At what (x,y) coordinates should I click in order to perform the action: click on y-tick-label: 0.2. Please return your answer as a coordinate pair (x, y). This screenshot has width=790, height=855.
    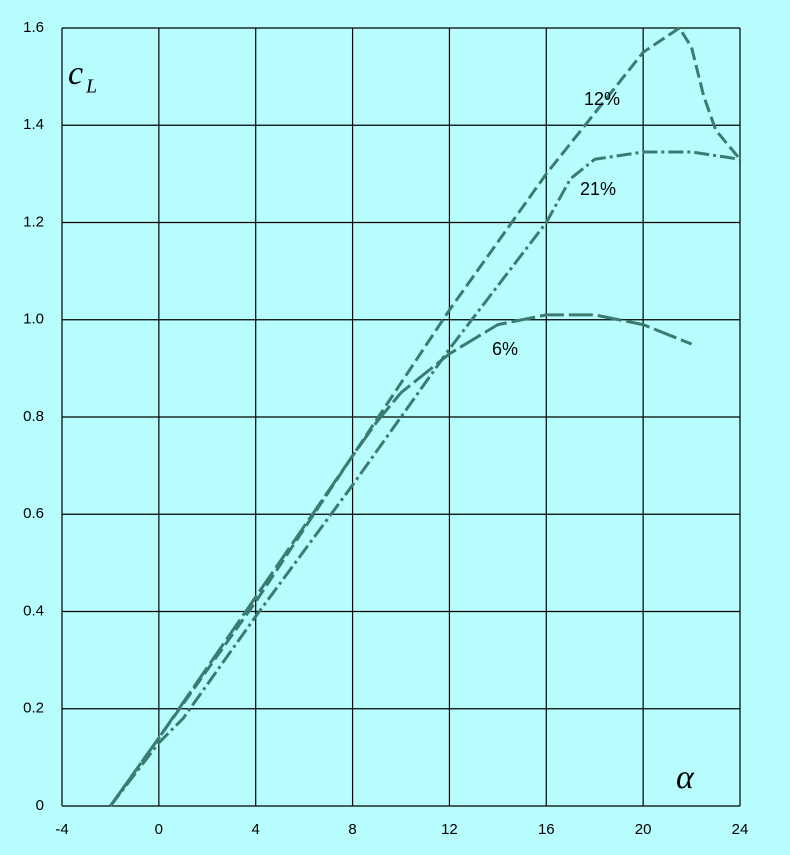
    Looking at the image, I should click on (33, 708).